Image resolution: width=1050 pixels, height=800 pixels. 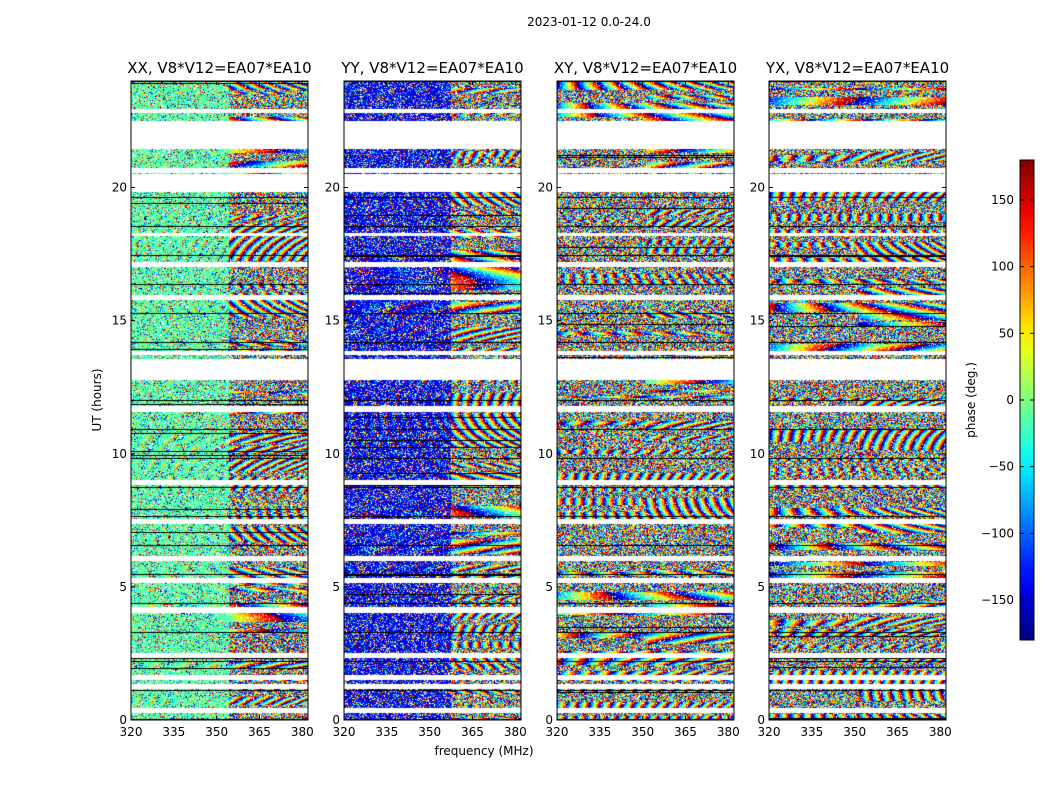 I want to click on colorbar-tick-label: 50, so click(x=1006, y=333).